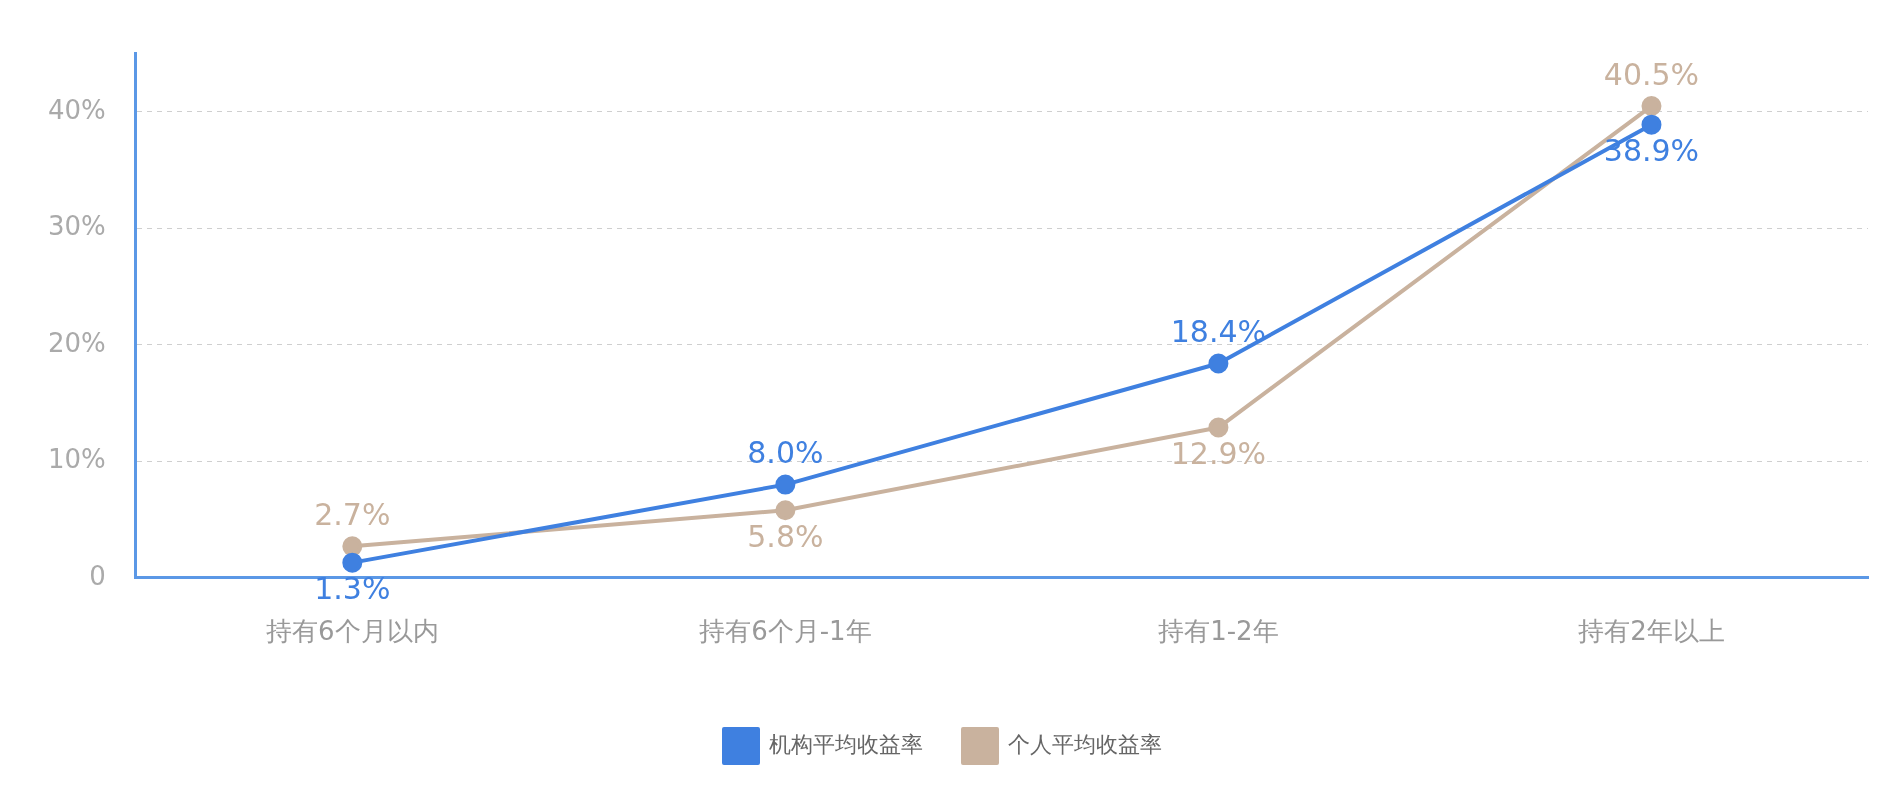 This screenshot has height=786, width=1901. What do you see at coordinates (1651, 74) in the screenshot?
I see `data-label: 40.5%` at bounding box center [1651, 74].